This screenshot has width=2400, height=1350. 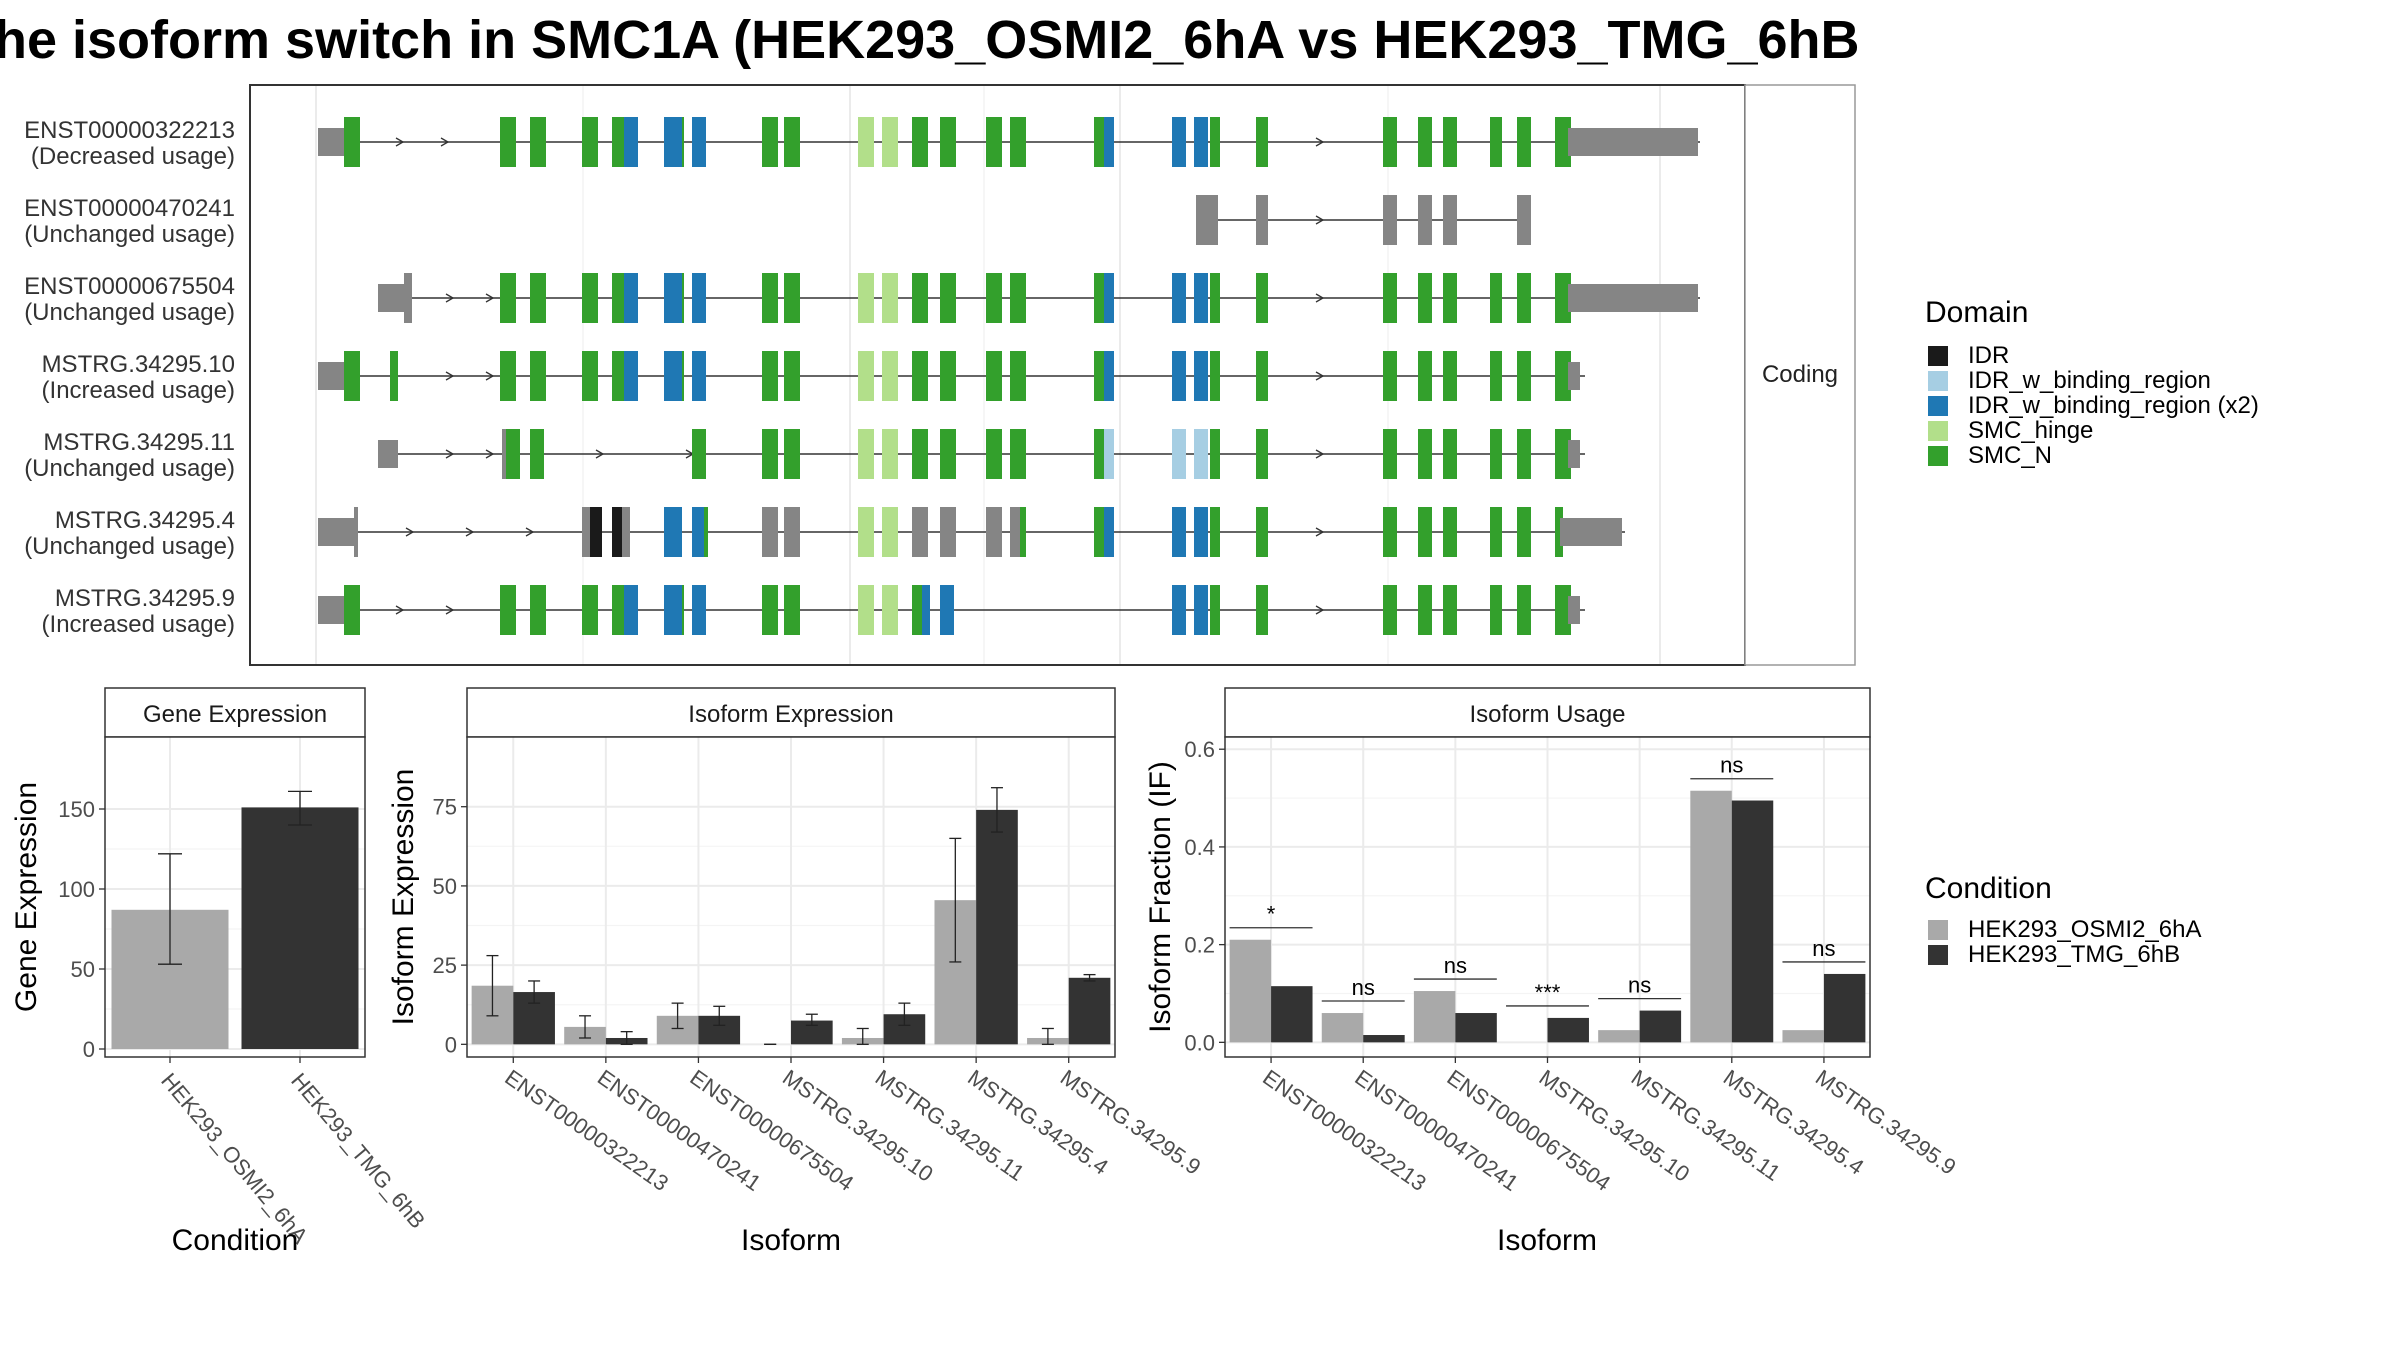 I want to click on transcript-row, so click(x=951, y=376).